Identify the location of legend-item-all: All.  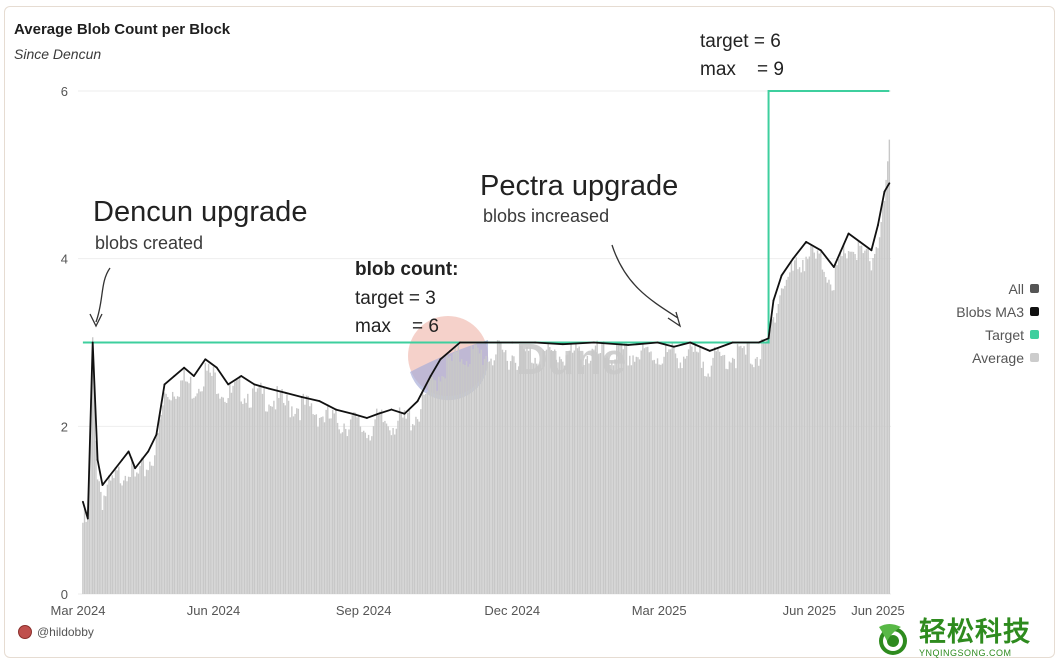
(997, 288).